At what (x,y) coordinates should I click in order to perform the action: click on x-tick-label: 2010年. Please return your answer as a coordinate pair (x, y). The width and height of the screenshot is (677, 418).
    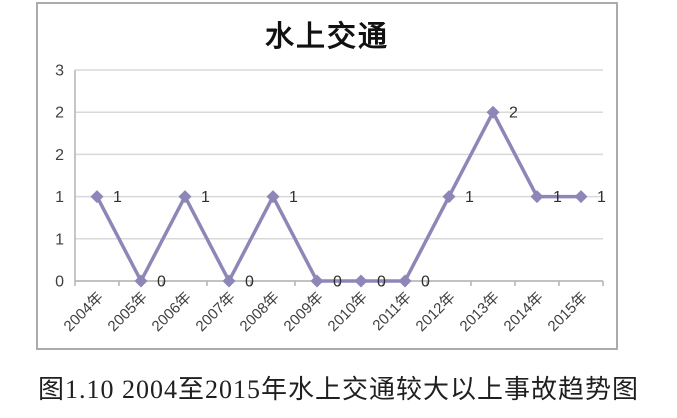
    Looking at the image, I should click on (348, 312).